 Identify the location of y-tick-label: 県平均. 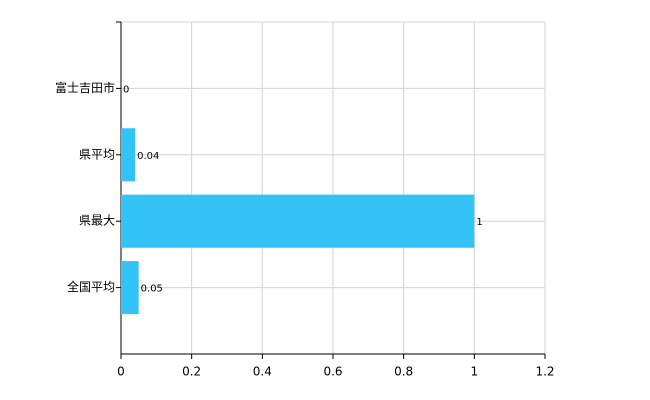
(97, 154).